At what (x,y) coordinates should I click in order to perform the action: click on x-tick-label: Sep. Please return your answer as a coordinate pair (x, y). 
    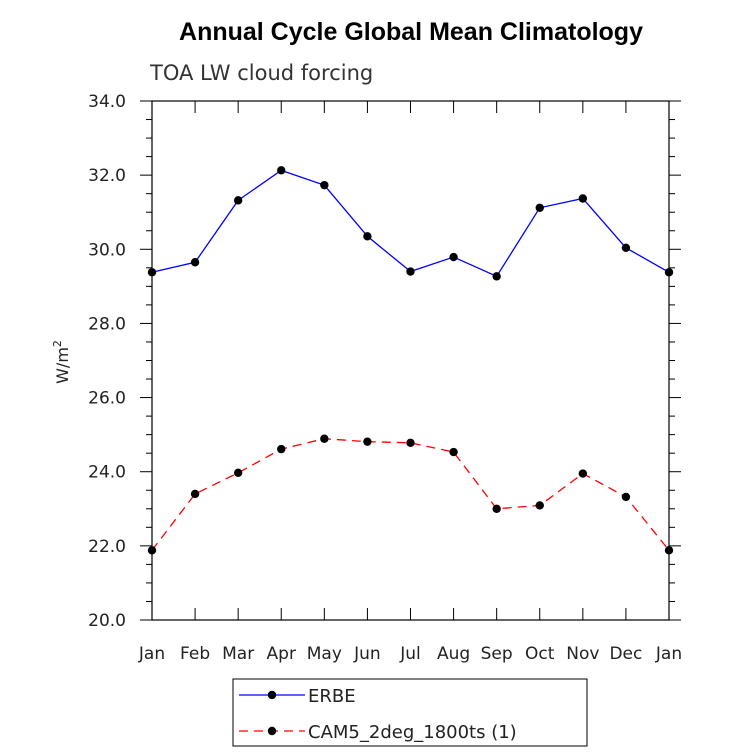
    Looking at the image, I should click on (497, 654).